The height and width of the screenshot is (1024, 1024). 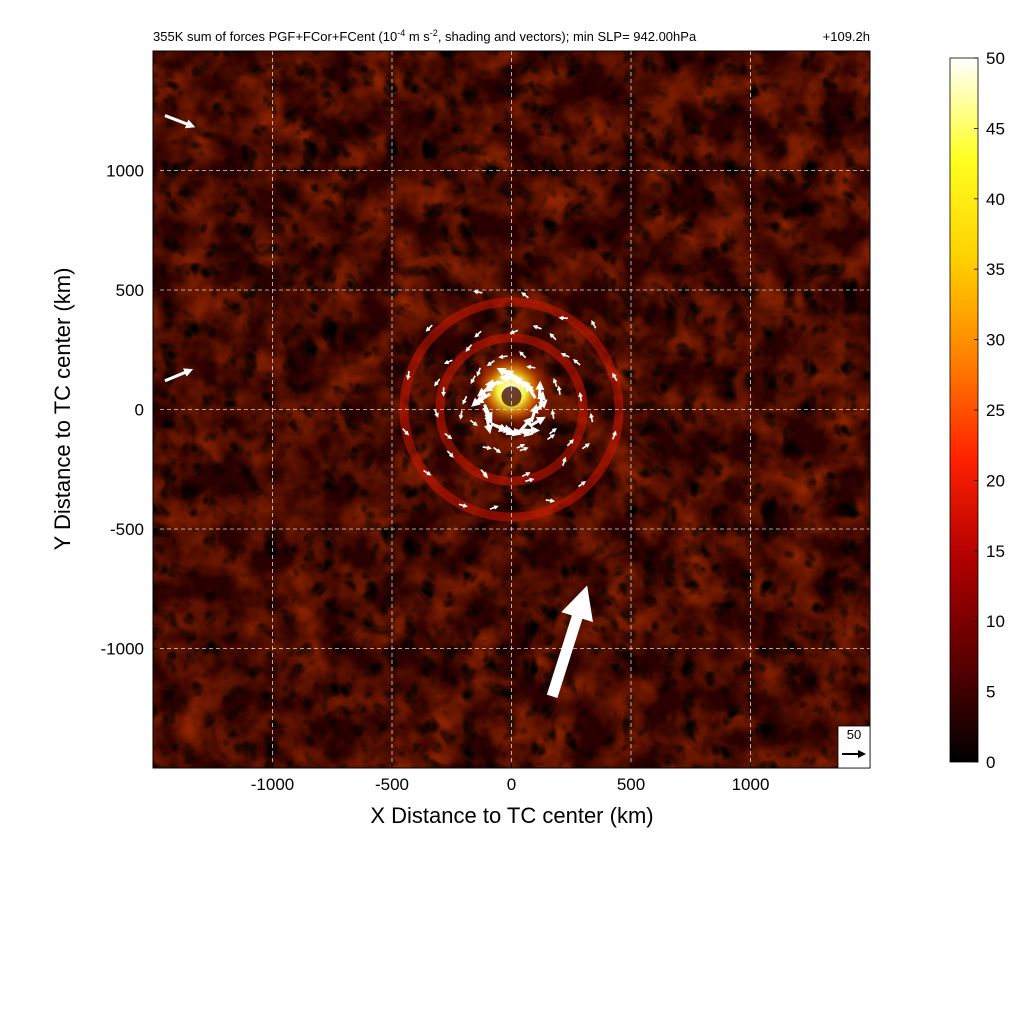 I want to click on small-arrows-layer, so click(x=510, y=399).